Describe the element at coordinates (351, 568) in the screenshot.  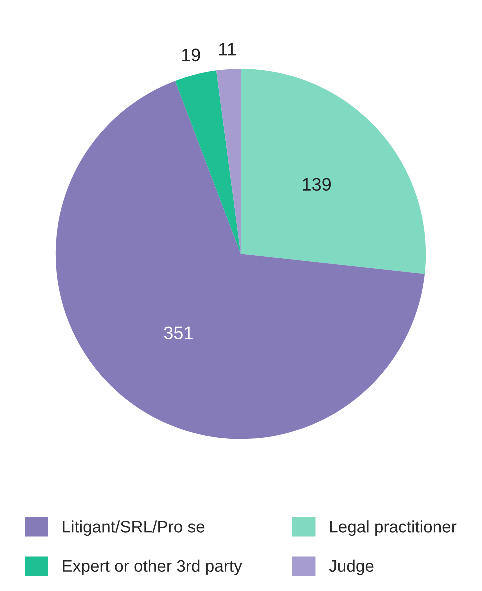
I see `legend-label: Judge` at that location.